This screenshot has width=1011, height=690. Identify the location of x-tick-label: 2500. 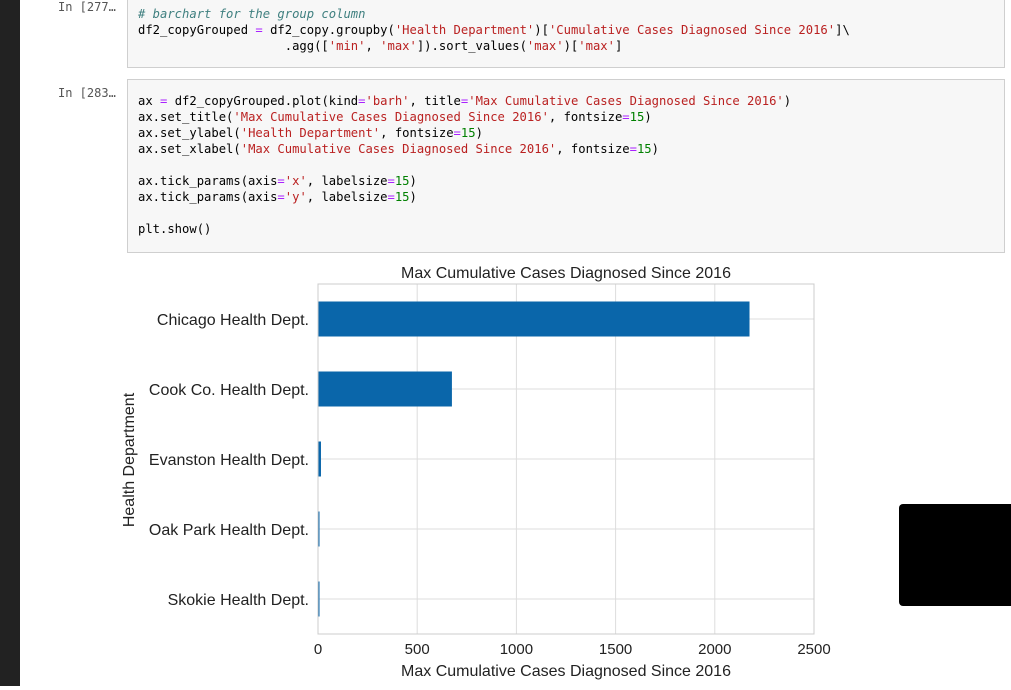
(813, 649).